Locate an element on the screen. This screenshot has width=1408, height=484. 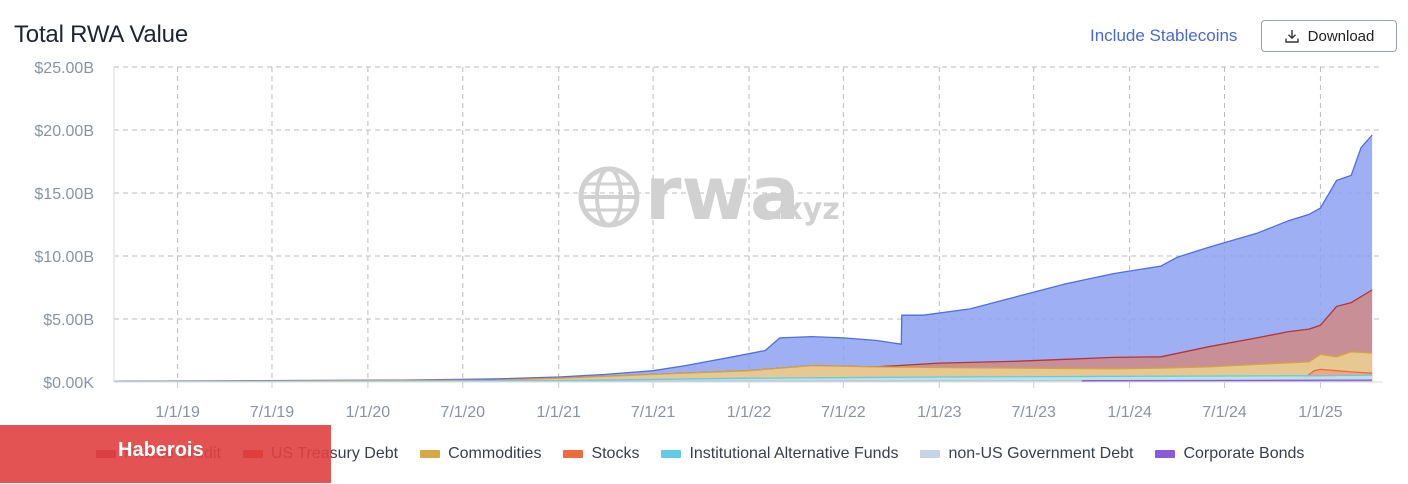
legend-item: Stocks is located at coordinates (601, 454).